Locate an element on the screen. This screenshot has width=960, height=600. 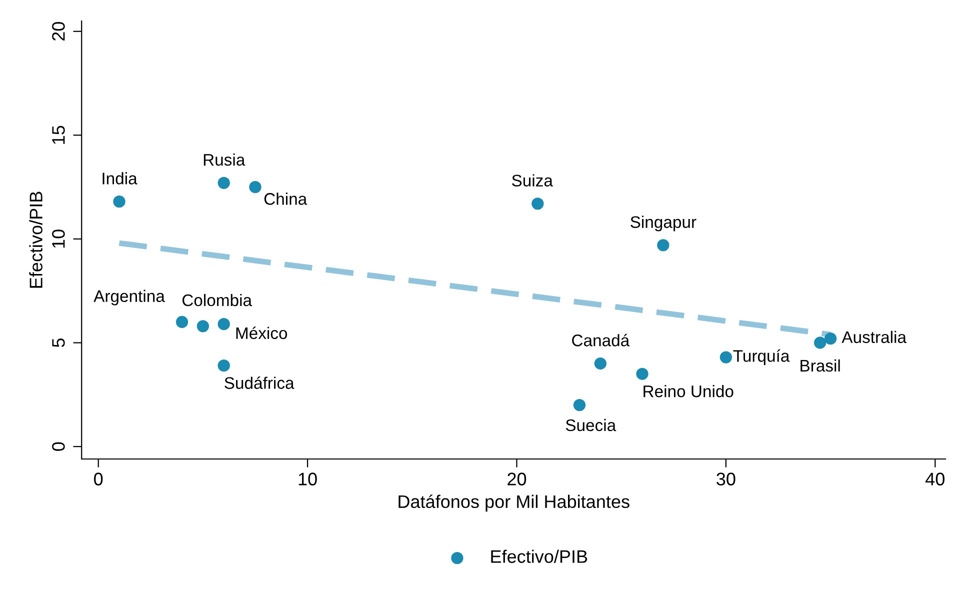
annotation: Brasil is located at coordinates (820, 365).